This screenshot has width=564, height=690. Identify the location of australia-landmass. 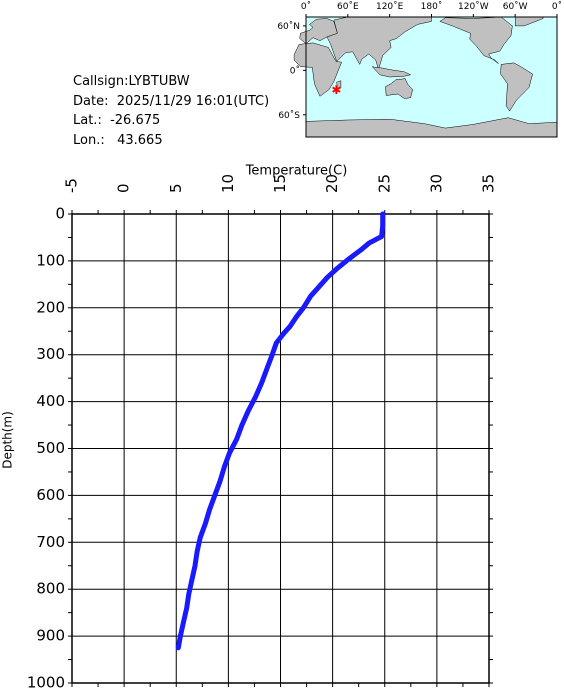
(399, 88).